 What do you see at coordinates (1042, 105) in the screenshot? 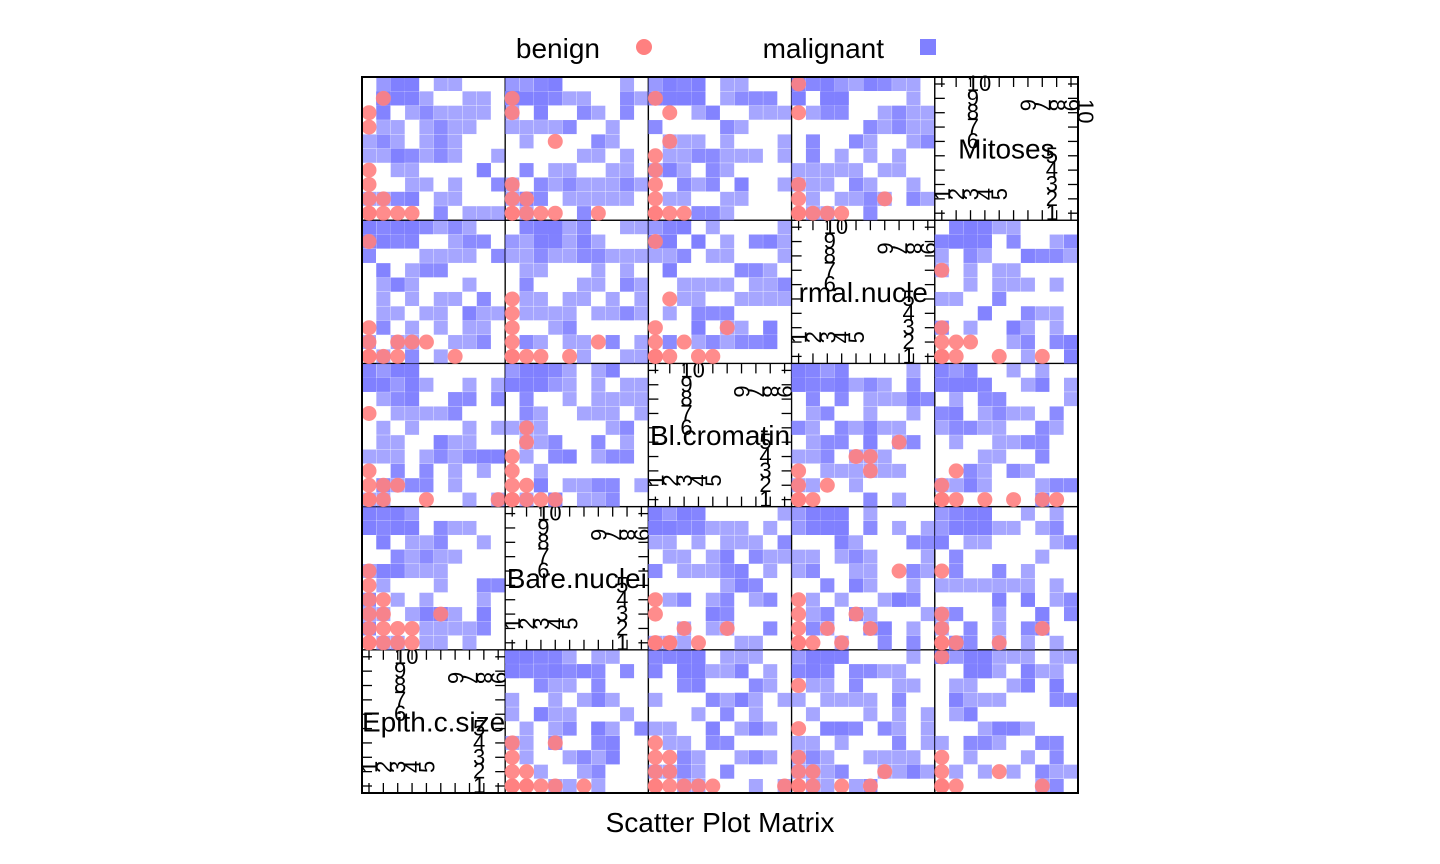
I see `tick-label: 7` at bounding box center [1042, 105].